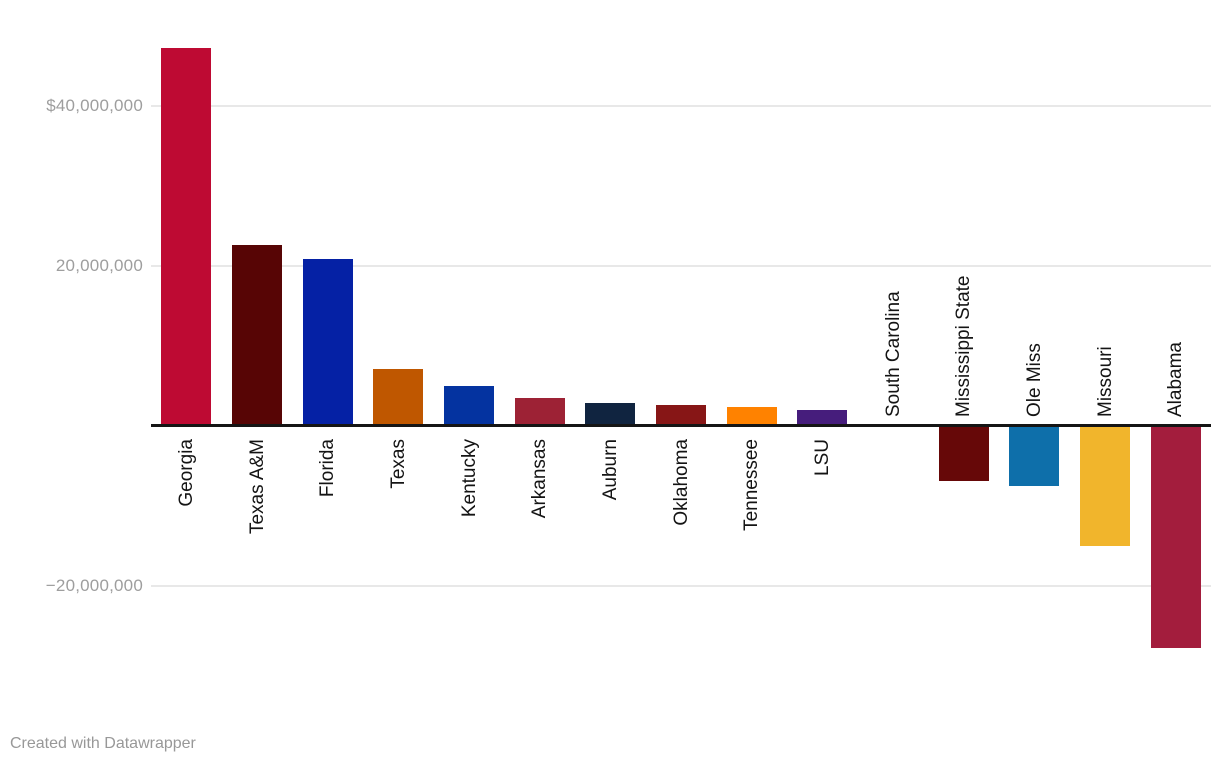  I want to click on bar-mississippi-state, so click(963, 454).